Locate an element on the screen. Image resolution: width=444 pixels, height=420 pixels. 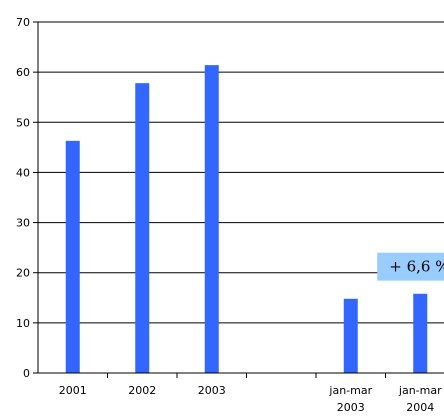
y-tick-label: 70 is located at coordinates (23, 22).